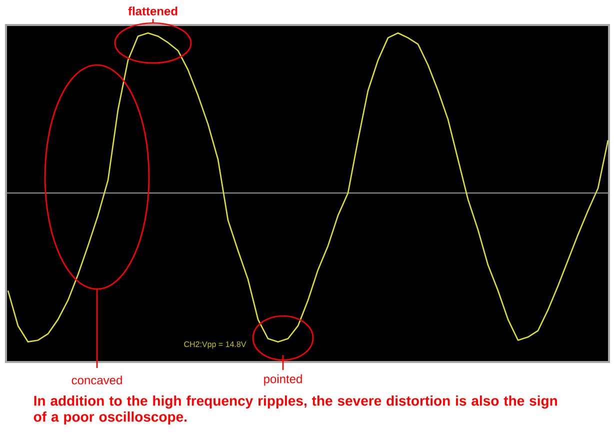 The width and height of the screenshot is (614, 440). What do you see at coordinates (283, 380) in the screenshot?
I see `text: pointed` at bounding box center [283, 380].